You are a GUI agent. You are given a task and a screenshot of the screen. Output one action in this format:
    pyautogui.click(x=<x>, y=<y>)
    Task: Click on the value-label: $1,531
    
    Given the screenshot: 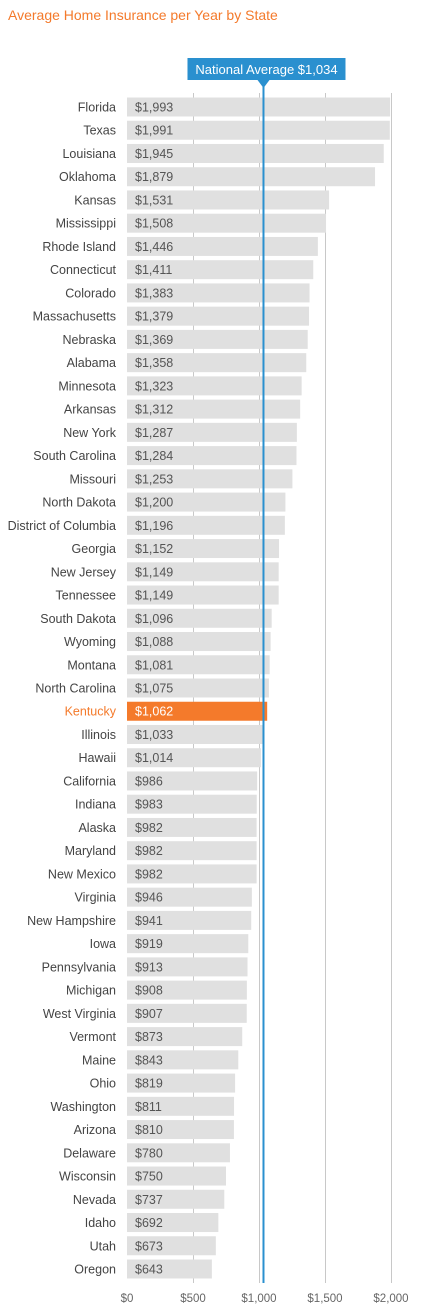 What is the action you would take?
    pyautogui.click(x=154, y=200)
    